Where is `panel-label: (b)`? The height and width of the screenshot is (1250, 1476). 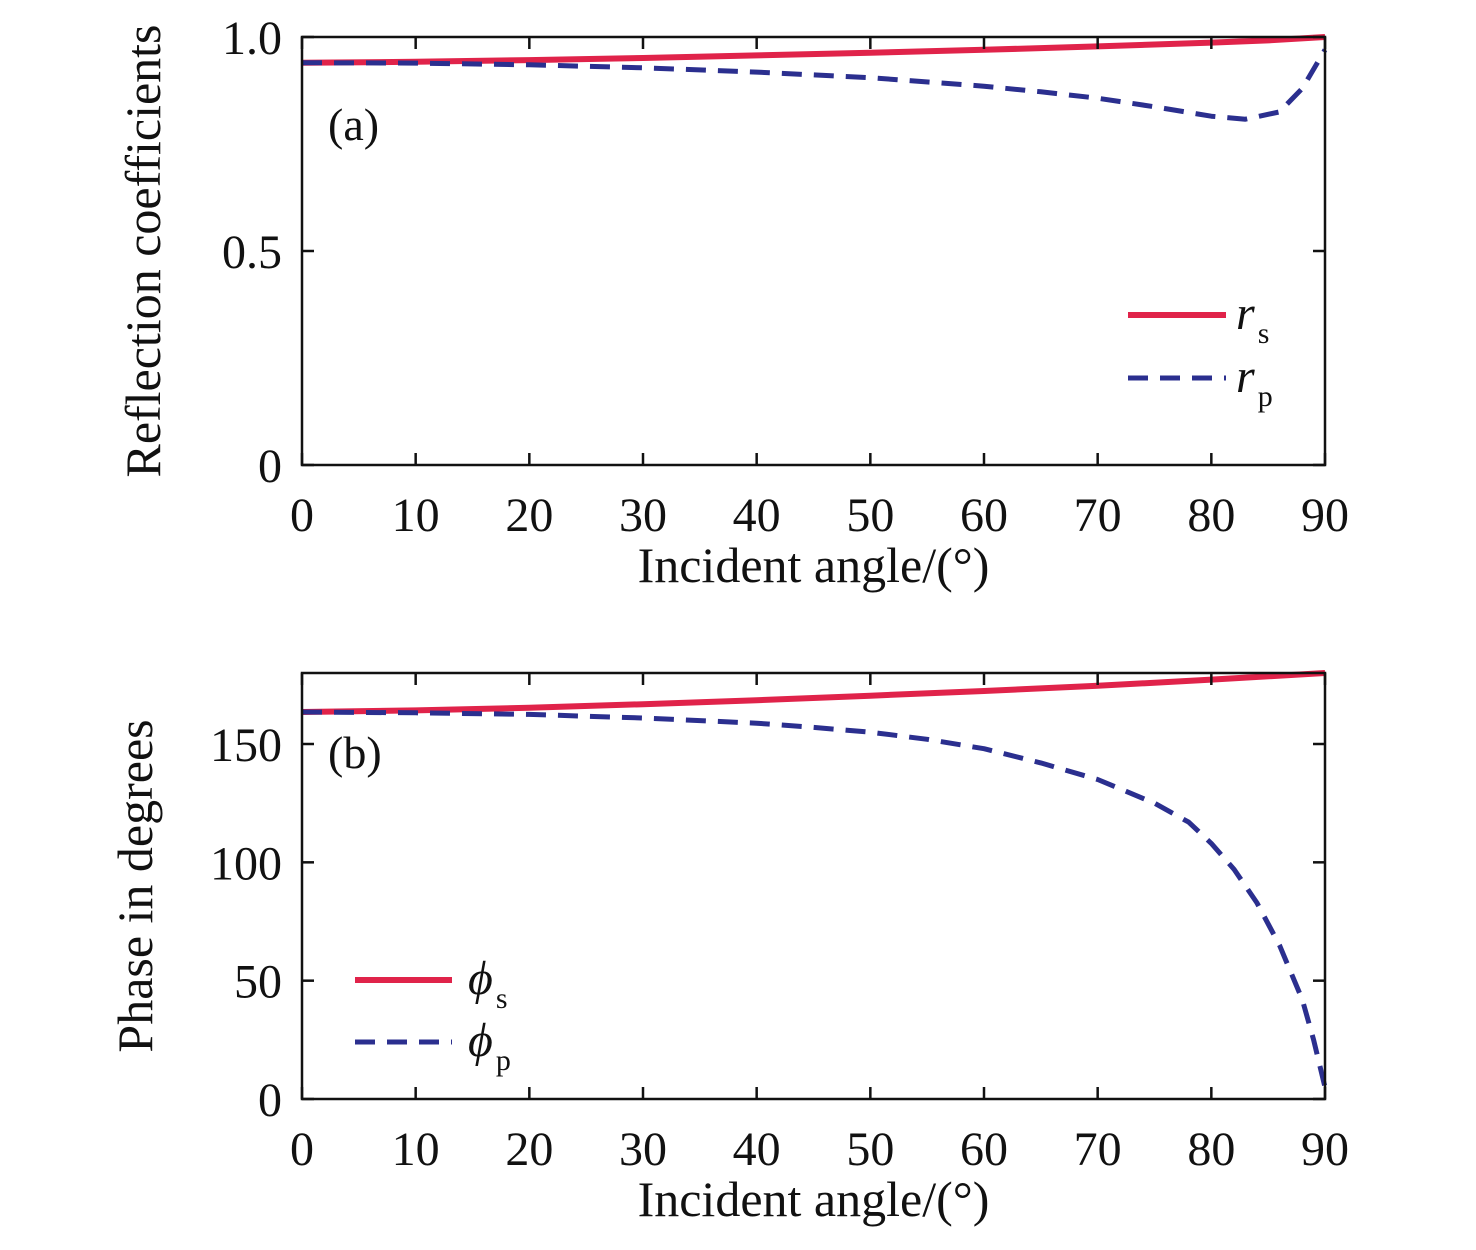 panel-label: (b) is located at coordinates (355, 752).